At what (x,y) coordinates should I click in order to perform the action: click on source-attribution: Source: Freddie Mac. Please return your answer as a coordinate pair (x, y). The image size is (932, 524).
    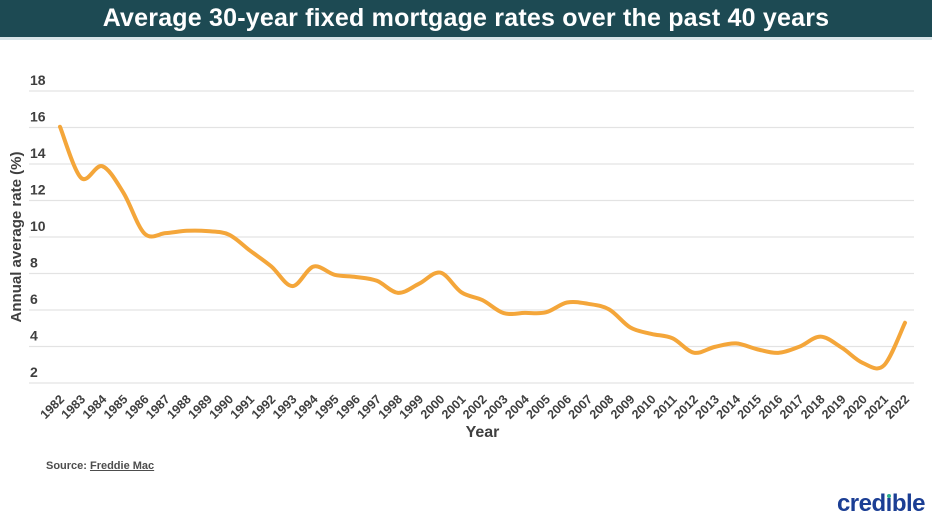
    Looking at the image, I should click on (100, 466).